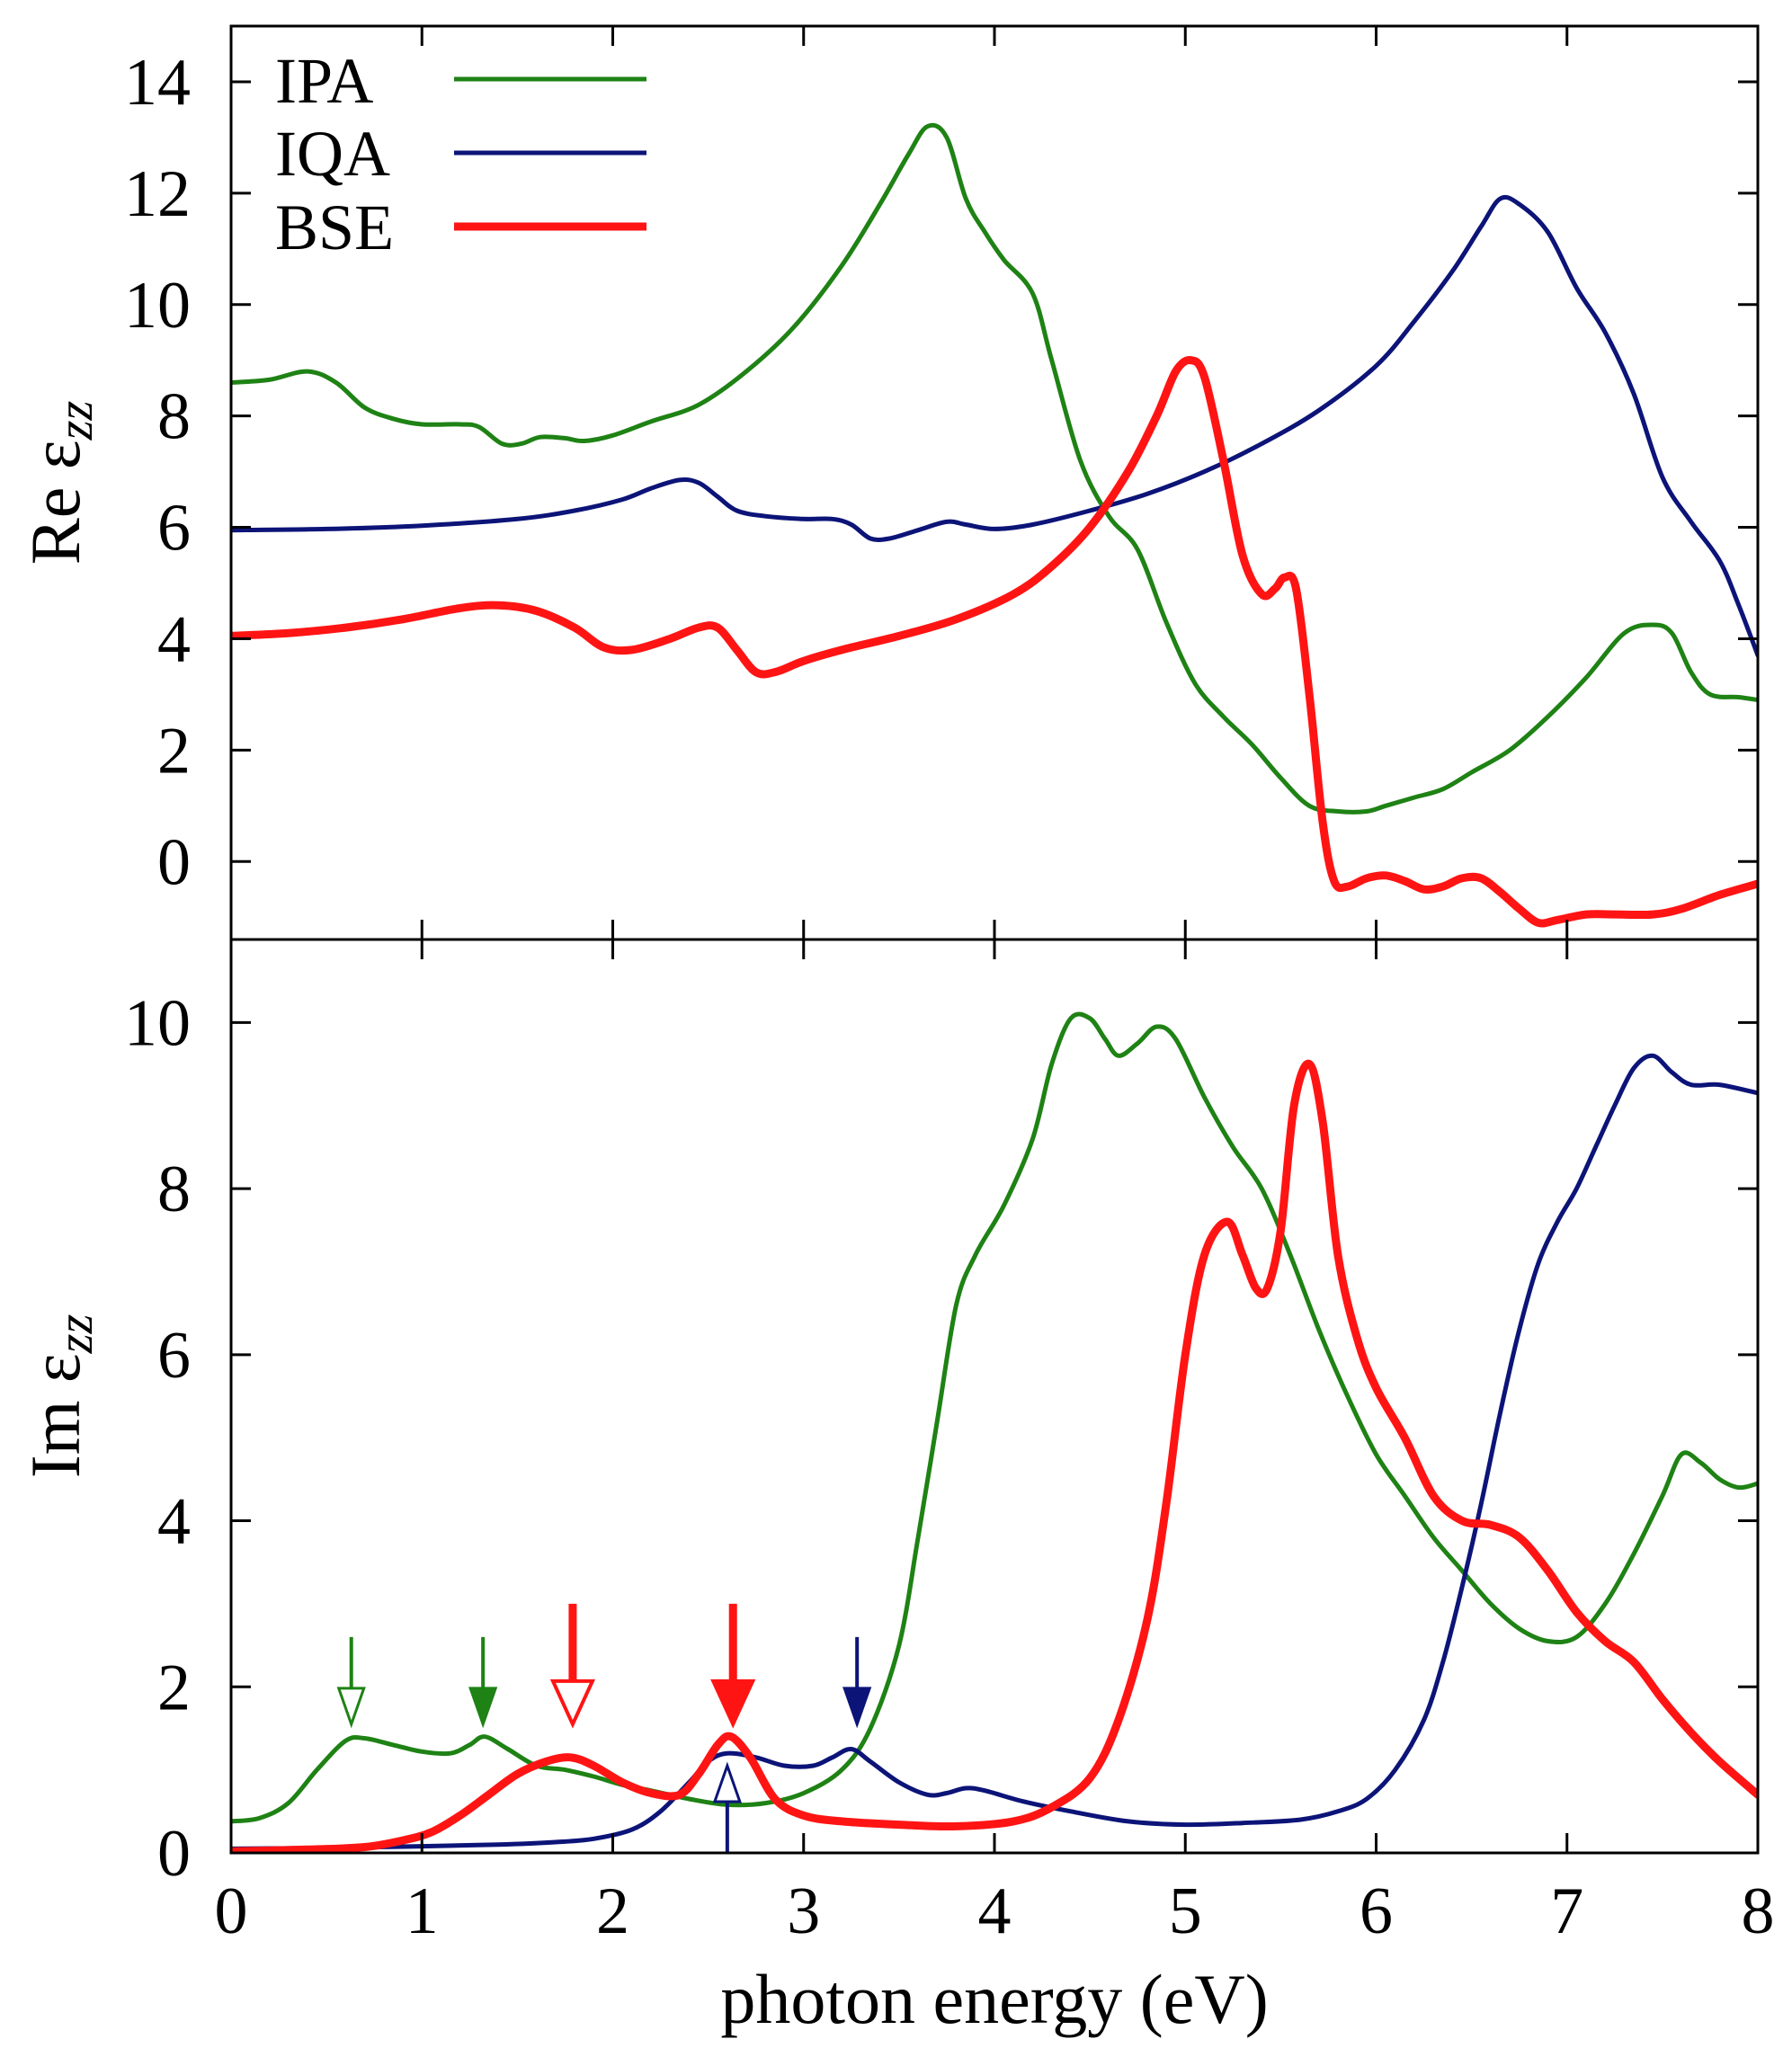  I want to click on x-tick-label: 3, so click(803, 1911).